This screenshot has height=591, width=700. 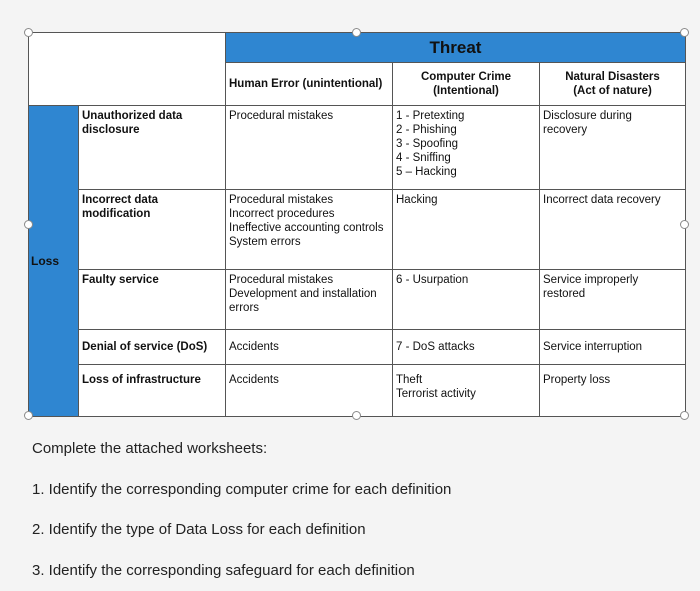 I want to click on instructions-heading: Complete the attached worksheets:, so click(x=150, y=448).